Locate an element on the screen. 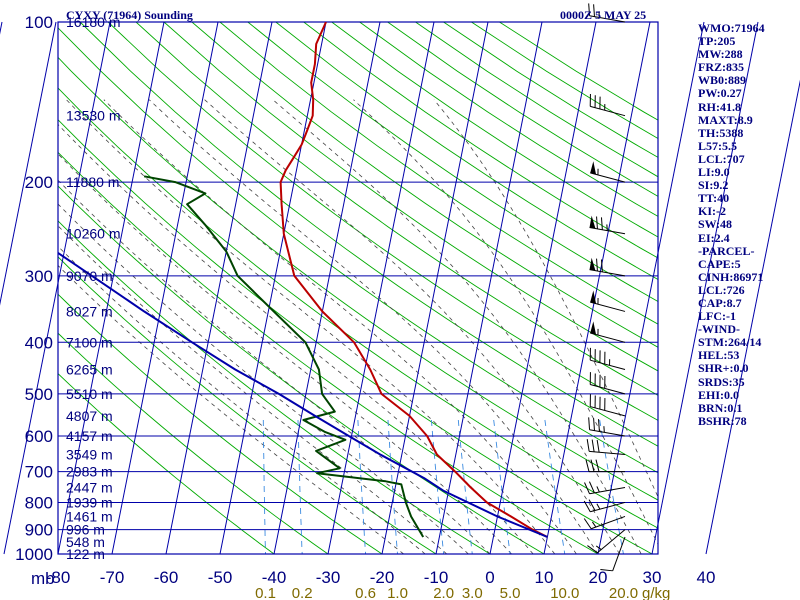 This screenshot has height=600, width=800. pressure-tick-label: 900 is located at coordinates (39, 530).